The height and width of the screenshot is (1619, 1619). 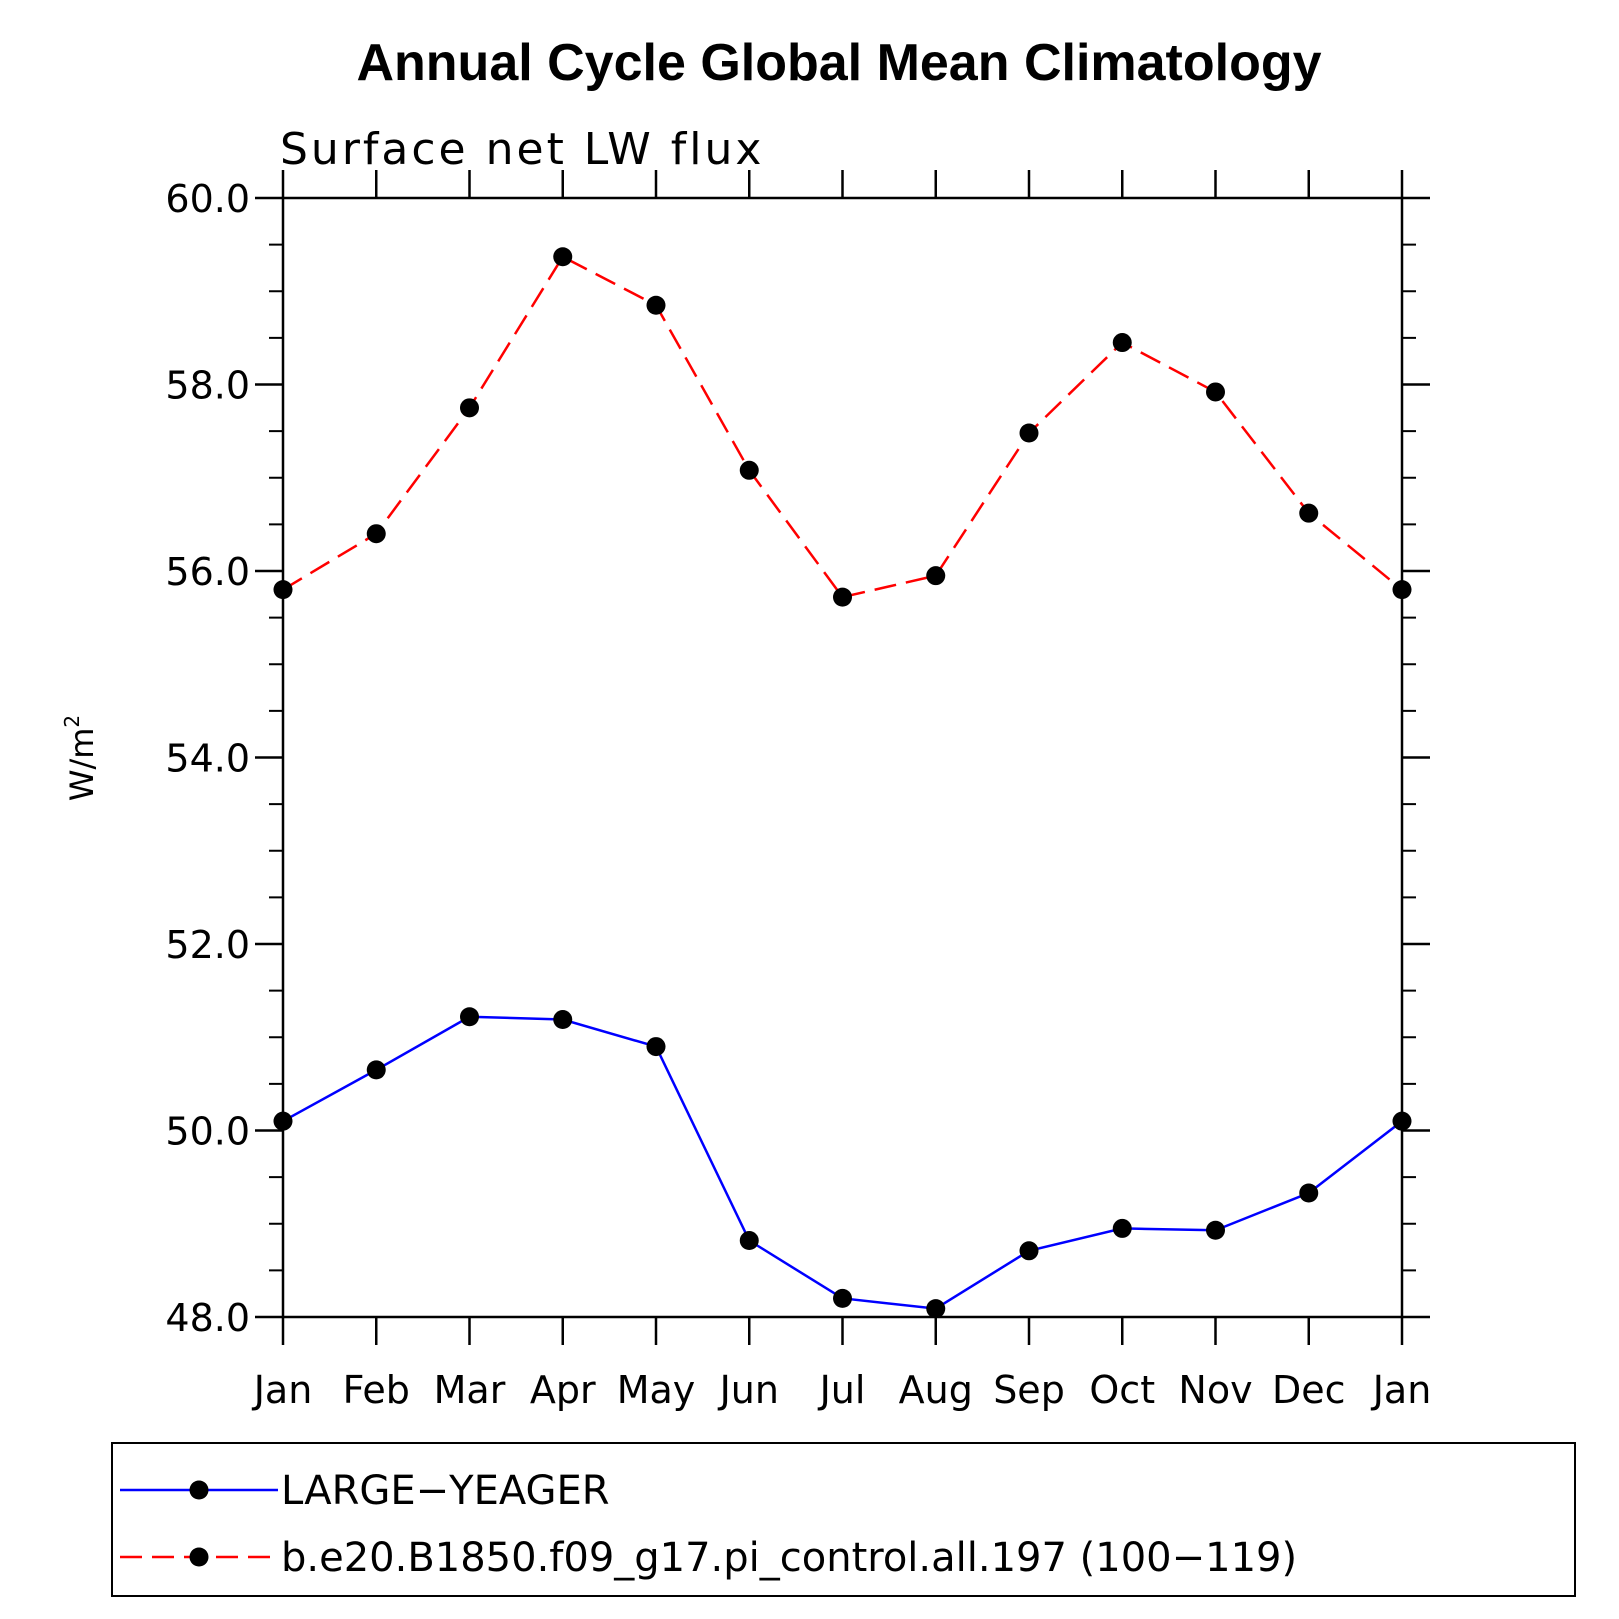 What do you see at coordinates (207, 759) in the screenshot?
I see `y-tick-label: 54.0` at bounding box center [207, 759].